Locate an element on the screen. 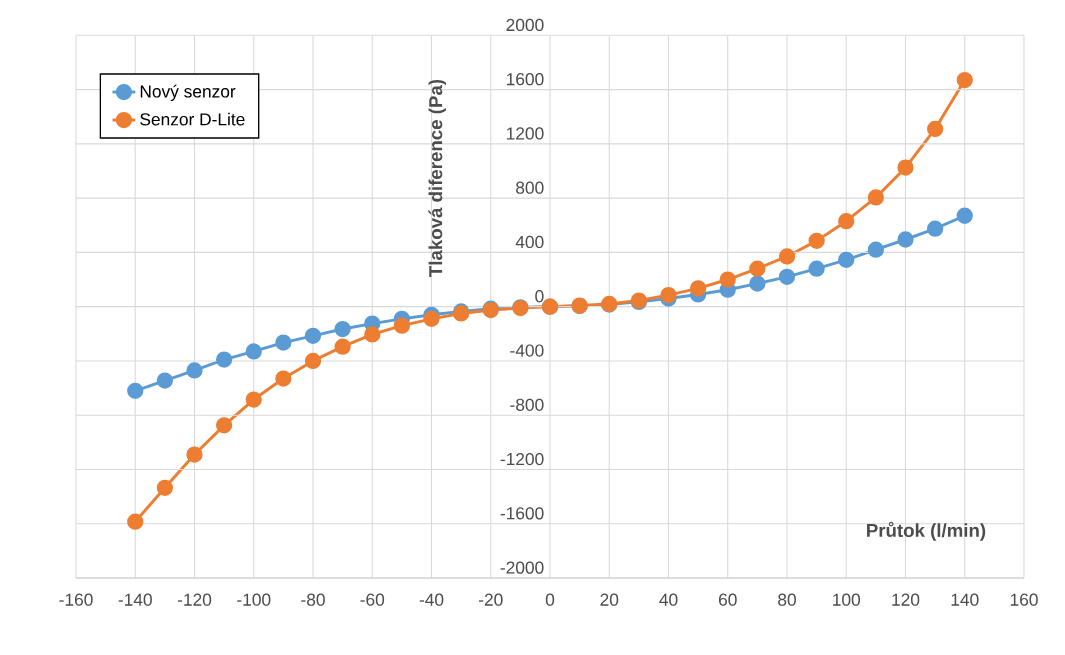 The width and height of the screenshot is (1065, 655). x-tick-label: -80 is located at coordinates (313, 599).